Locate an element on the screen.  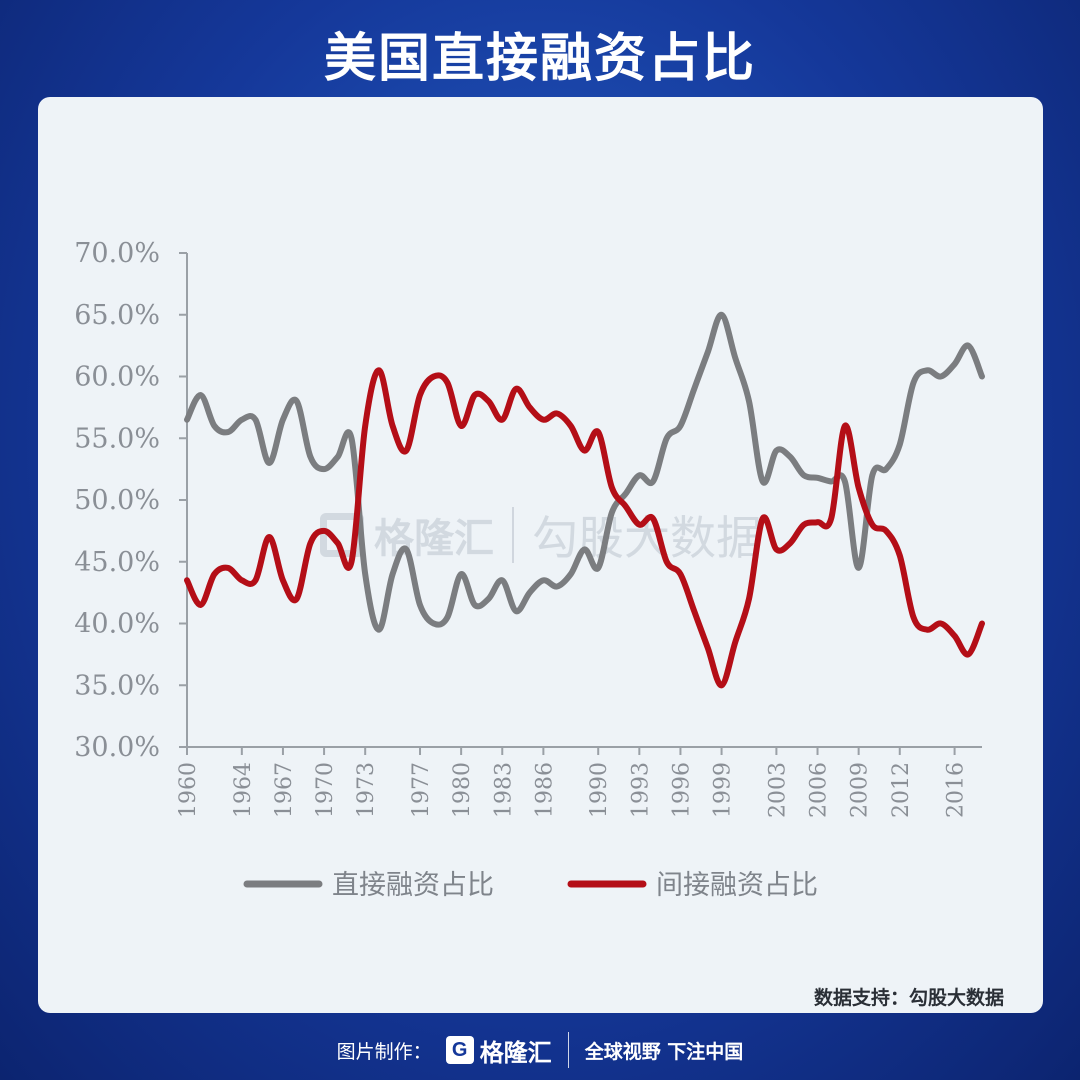
x-tick-label: 2009 is located at coordinates (860, 790).